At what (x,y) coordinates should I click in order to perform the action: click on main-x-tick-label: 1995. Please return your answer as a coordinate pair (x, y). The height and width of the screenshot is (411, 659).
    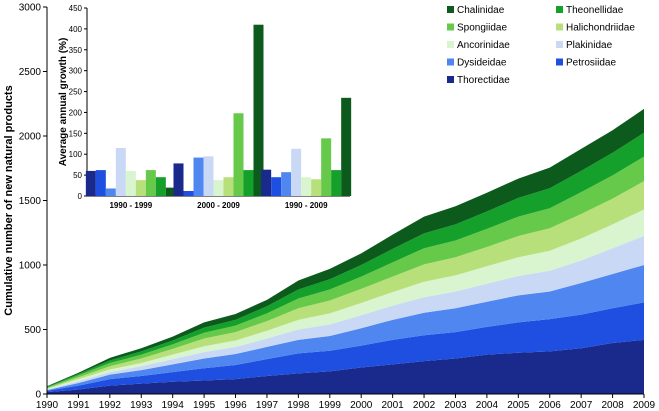
    Looking at the image, I should click on (204, 405).